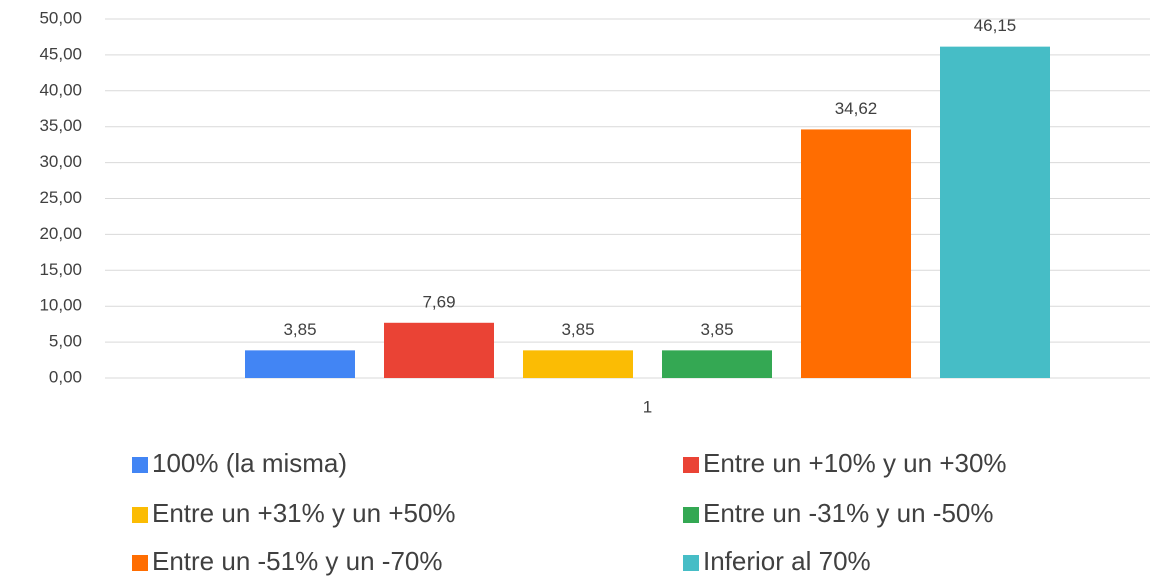 The width and height of the screenshot is (1158, 576). Describe the element at coordinates (60, 197) in the screenshot. I see `y-tick-label: 25,00` at that location.